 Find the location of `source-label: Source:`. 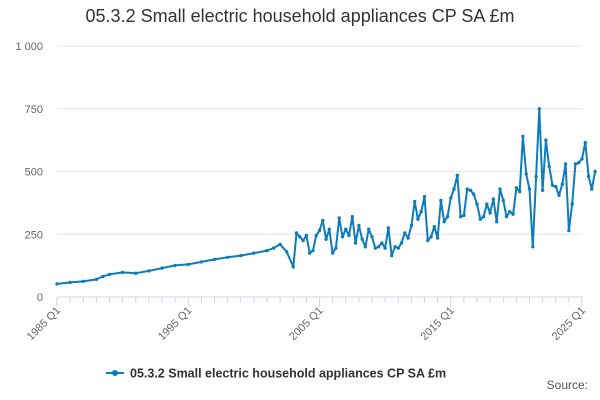

source-label: Source: is located at coordinates (567, 385).